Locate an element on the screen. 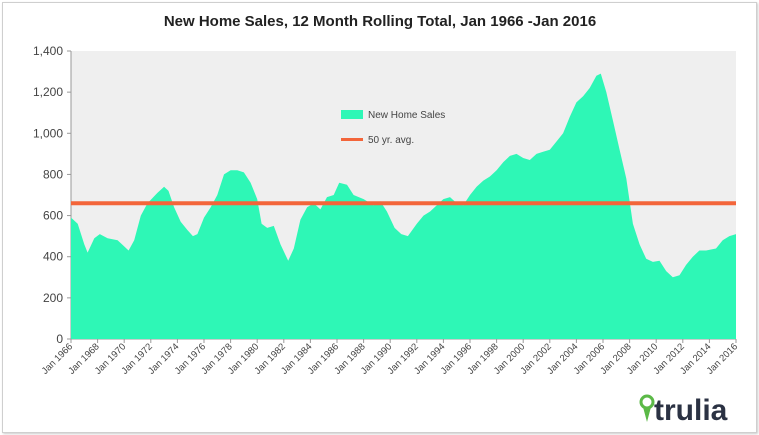 Image resolution: width=759 pixels, height=435 pixels. legend-label-new-home-sales: New Home Sales is located at coordinates (406, 115).